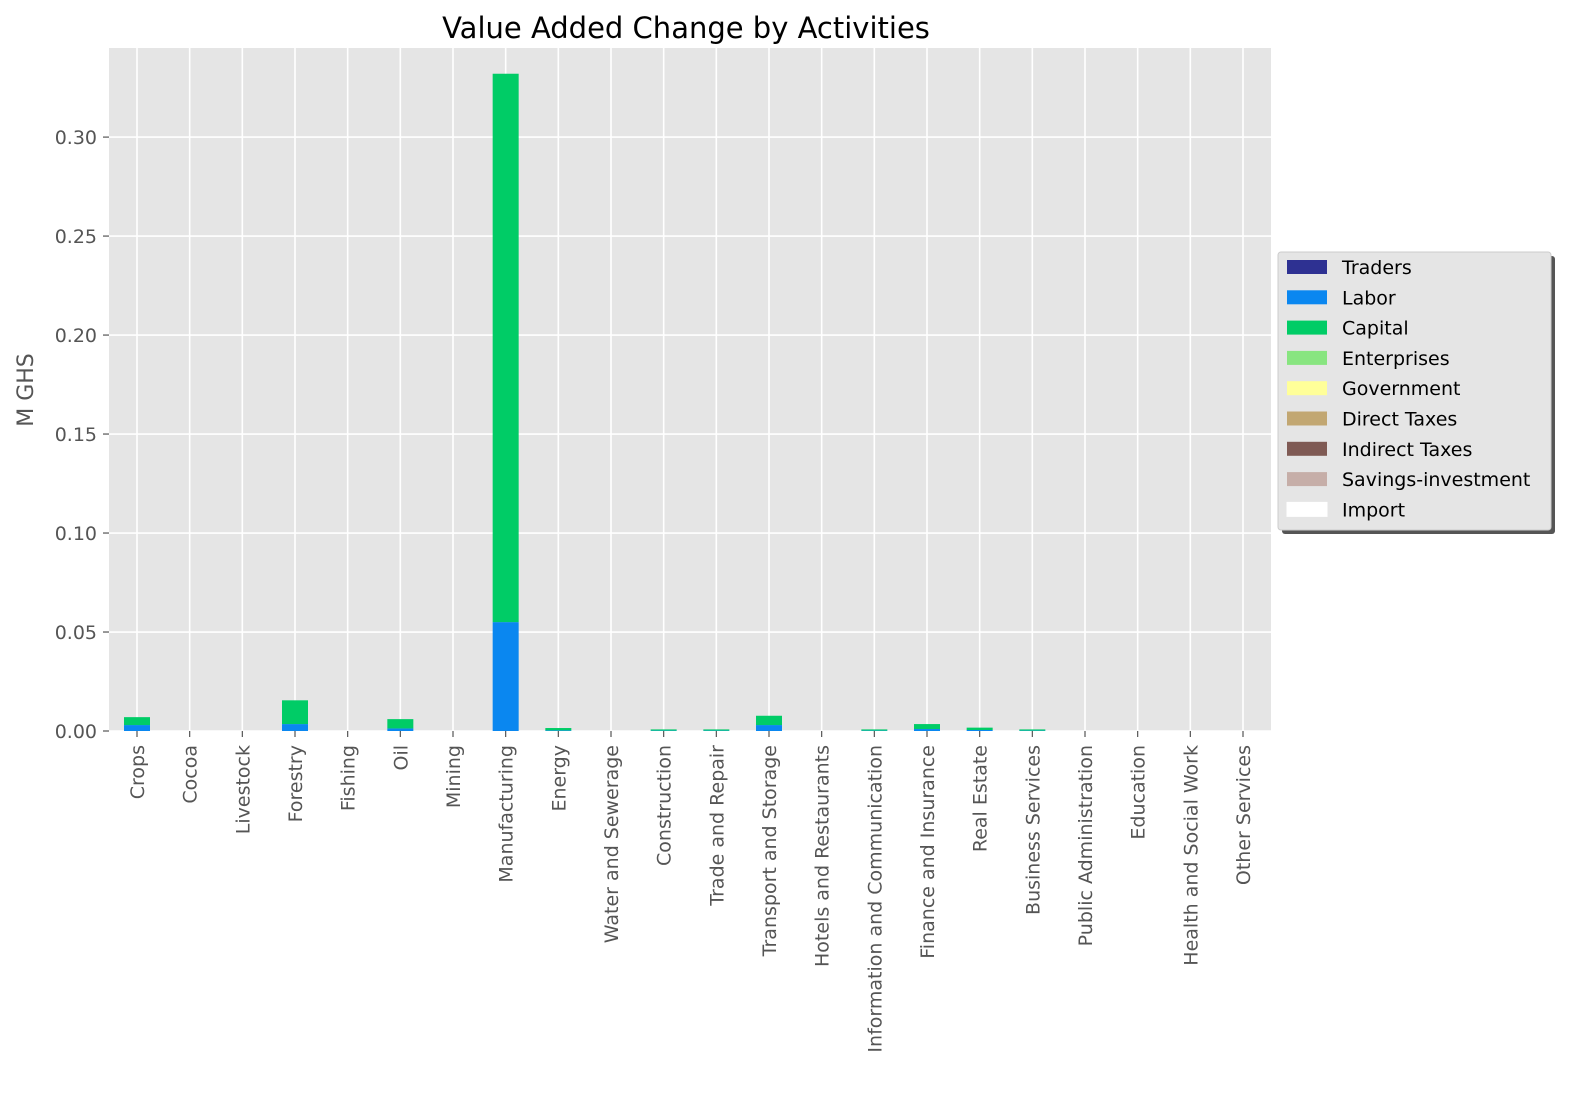 The height and width of the screenshot is (1097, 1577). Describe the element at coordinates (665, 805) in the screenshot. I see `x-tick-label: Construction` at that location.